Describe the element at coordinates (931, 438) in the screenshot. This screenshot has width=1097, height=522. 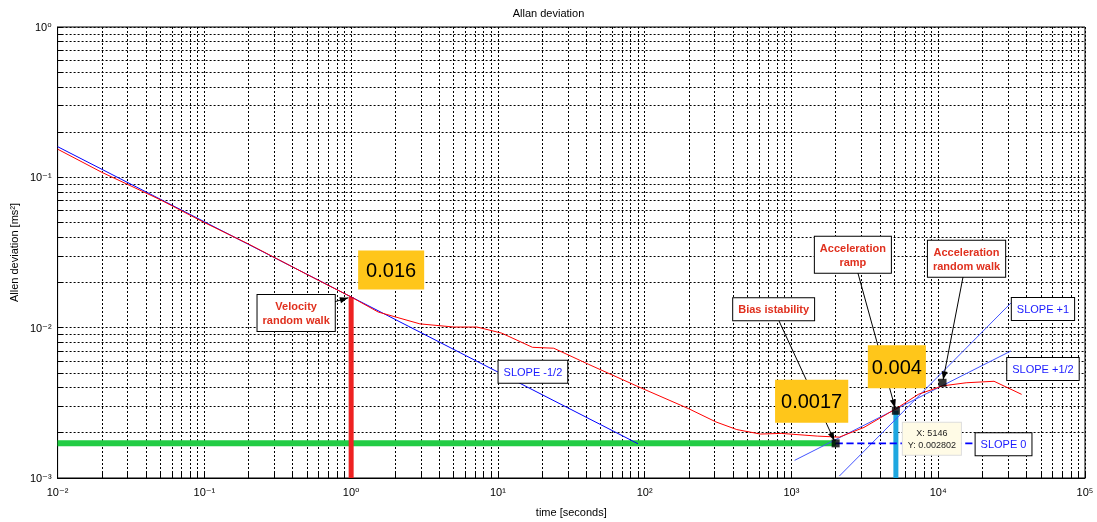
I see `annotation: X: 5146 Y: 0.002802` at that location.